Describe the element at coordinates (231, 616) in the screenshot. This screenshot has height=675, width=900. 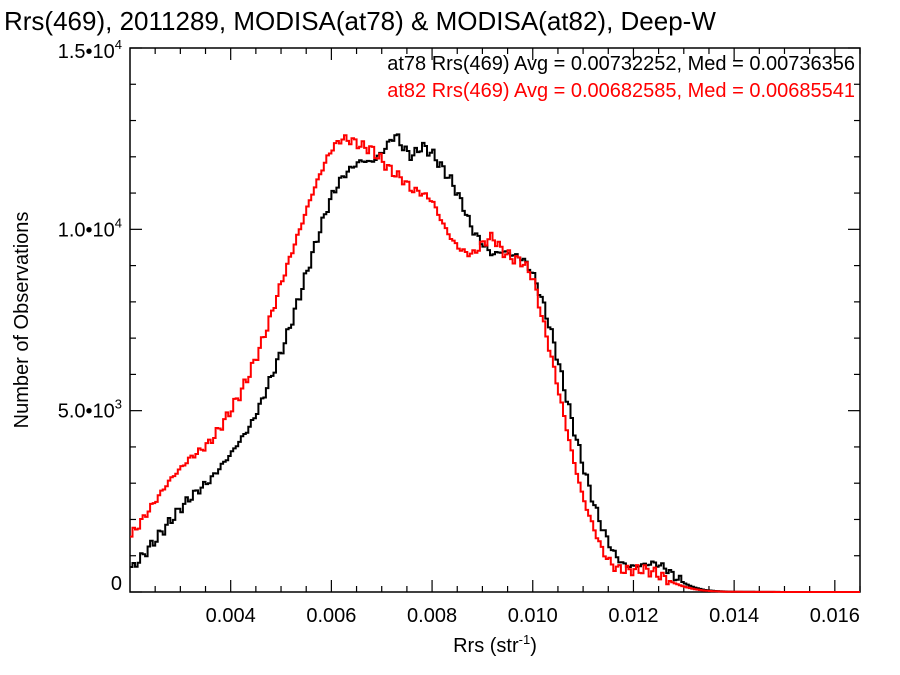
I see `x-tick-label: 0.004` at that location.